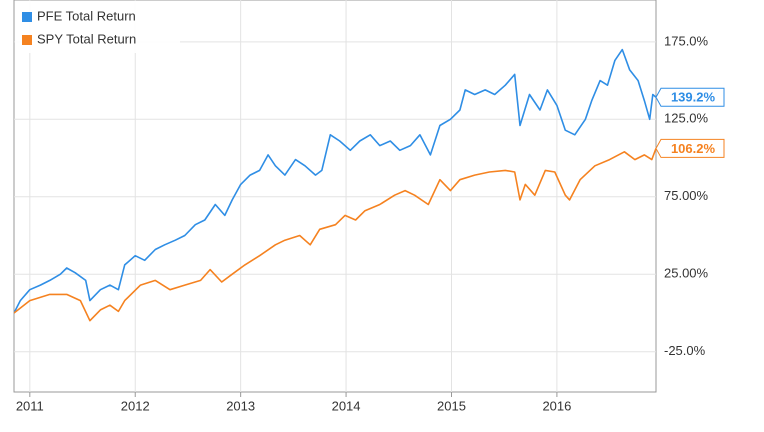 The width and height of the screenshot is (764, 432). Describe the element at coordinates (30, 405) in the screenshot. I see `x-tick-label: 2011` at that location.